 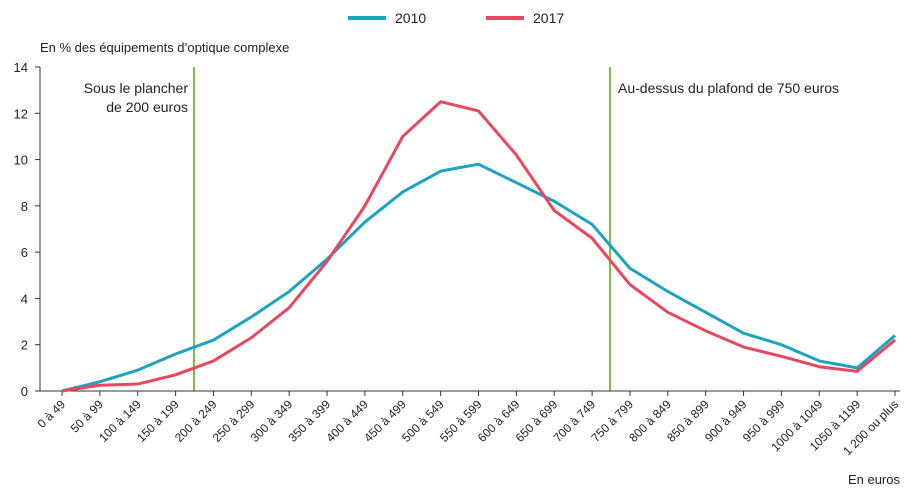 I want to click on legend-label: 2010, so click(x=410, y=18).